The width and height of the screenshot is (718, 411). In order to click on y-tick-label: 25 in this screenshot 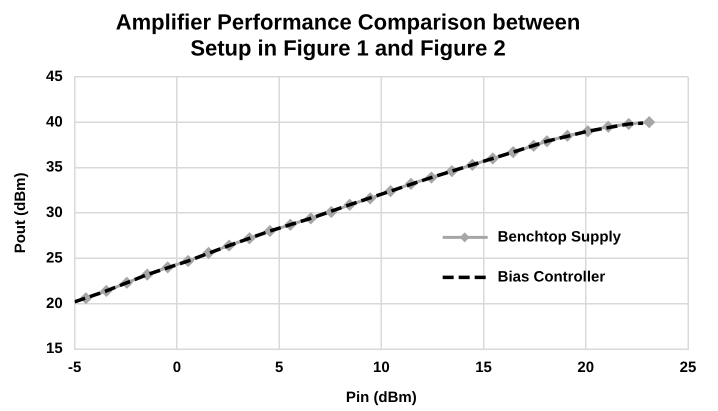, I will do `click(54, 257)`.